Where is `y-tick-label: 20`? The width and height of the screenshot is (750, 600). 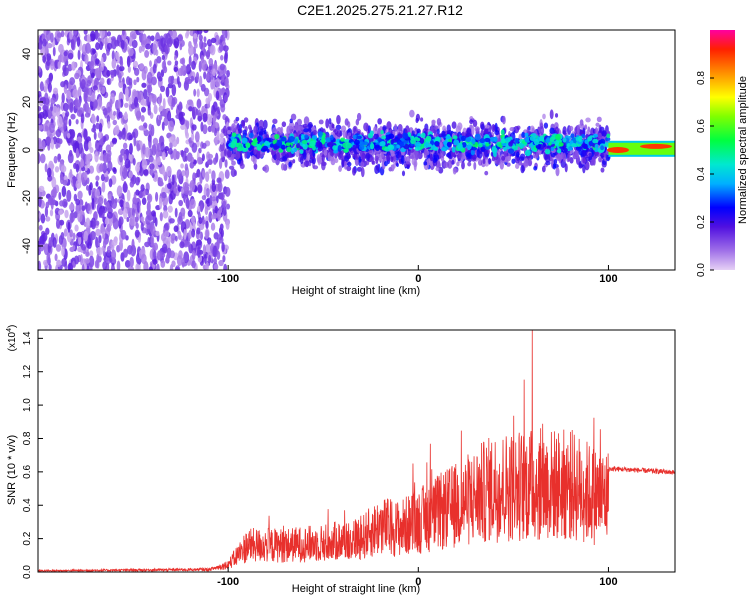
y-tick-label: 20 is located at coordinates (27, 102).